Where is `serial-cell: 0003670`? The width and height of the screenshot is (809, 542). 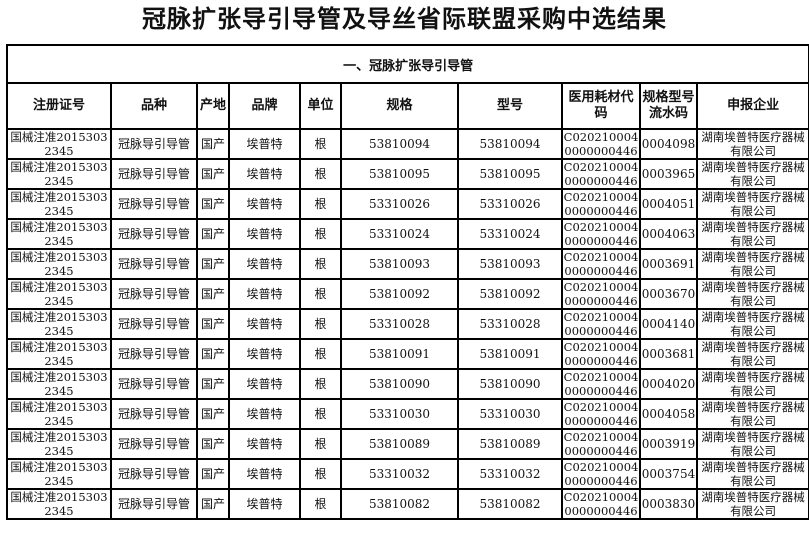
serial-cell: 0003670 is located at coordinates (668, 294).